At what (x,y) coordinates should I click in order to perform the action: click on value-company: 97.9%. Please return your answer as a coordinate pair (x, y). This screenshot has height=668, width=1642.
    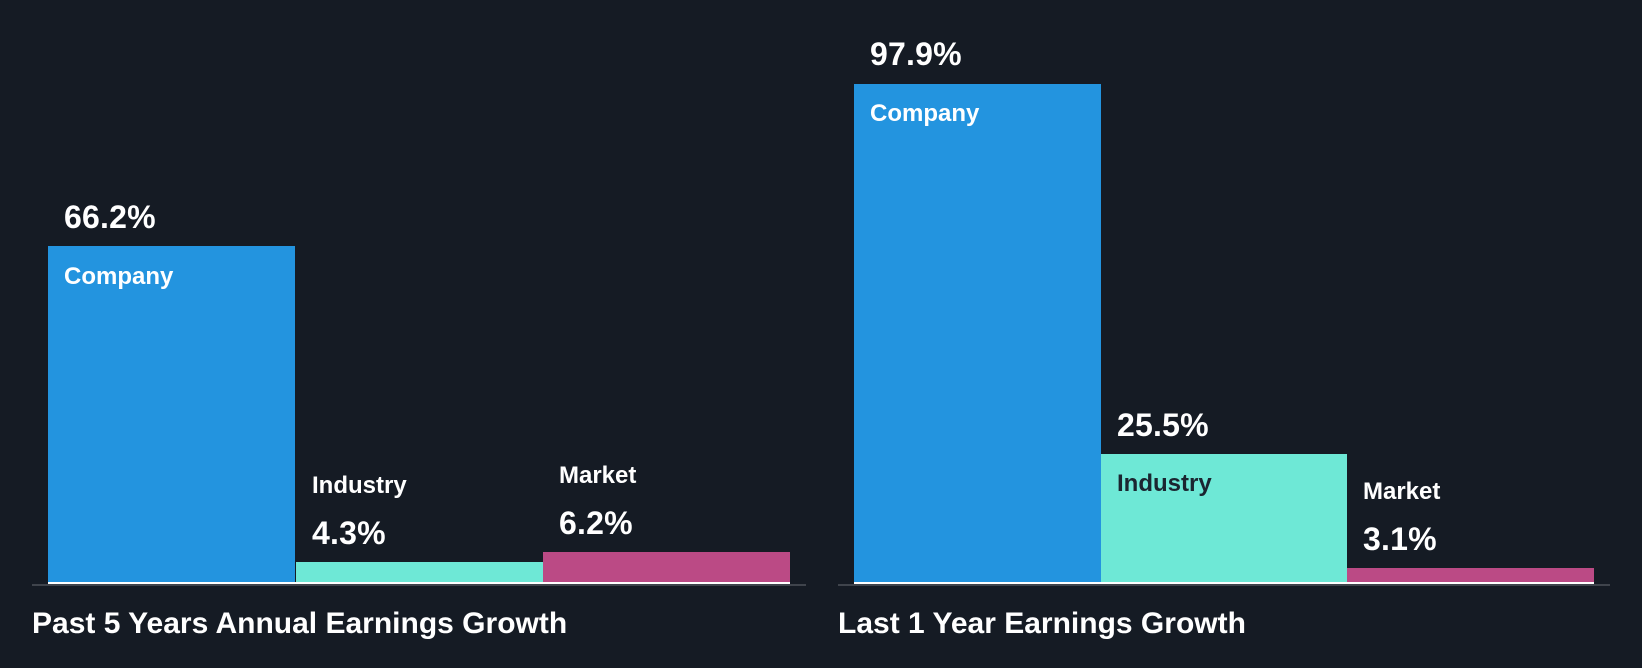
    Looking at the image, I should click on (916, 54).